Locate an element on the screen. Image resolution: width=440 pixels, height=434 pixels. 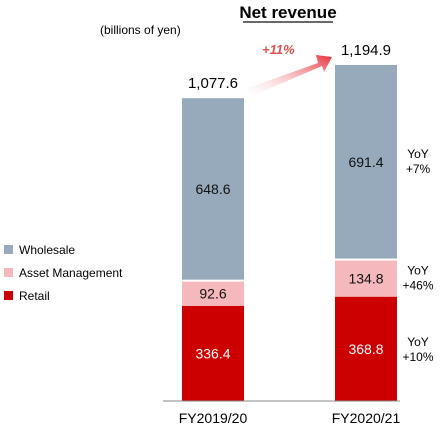
value-label: 368.8 is located at coordinates (365, 349).